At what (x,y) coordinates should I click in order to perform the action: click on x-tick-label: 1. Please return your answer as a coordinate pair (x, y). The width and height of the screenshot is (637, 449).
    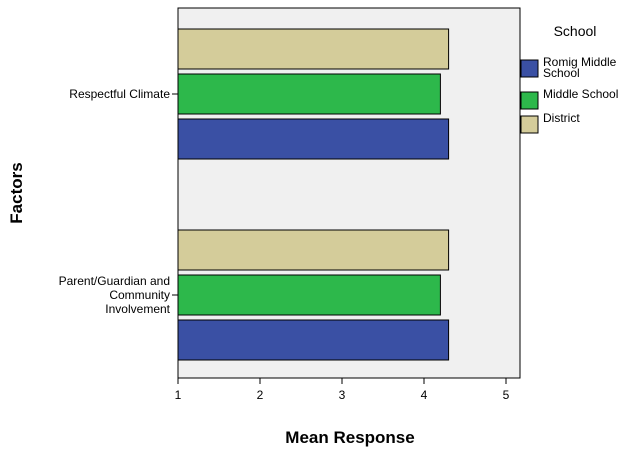
    Looking at the image, I should click on (178, 395).